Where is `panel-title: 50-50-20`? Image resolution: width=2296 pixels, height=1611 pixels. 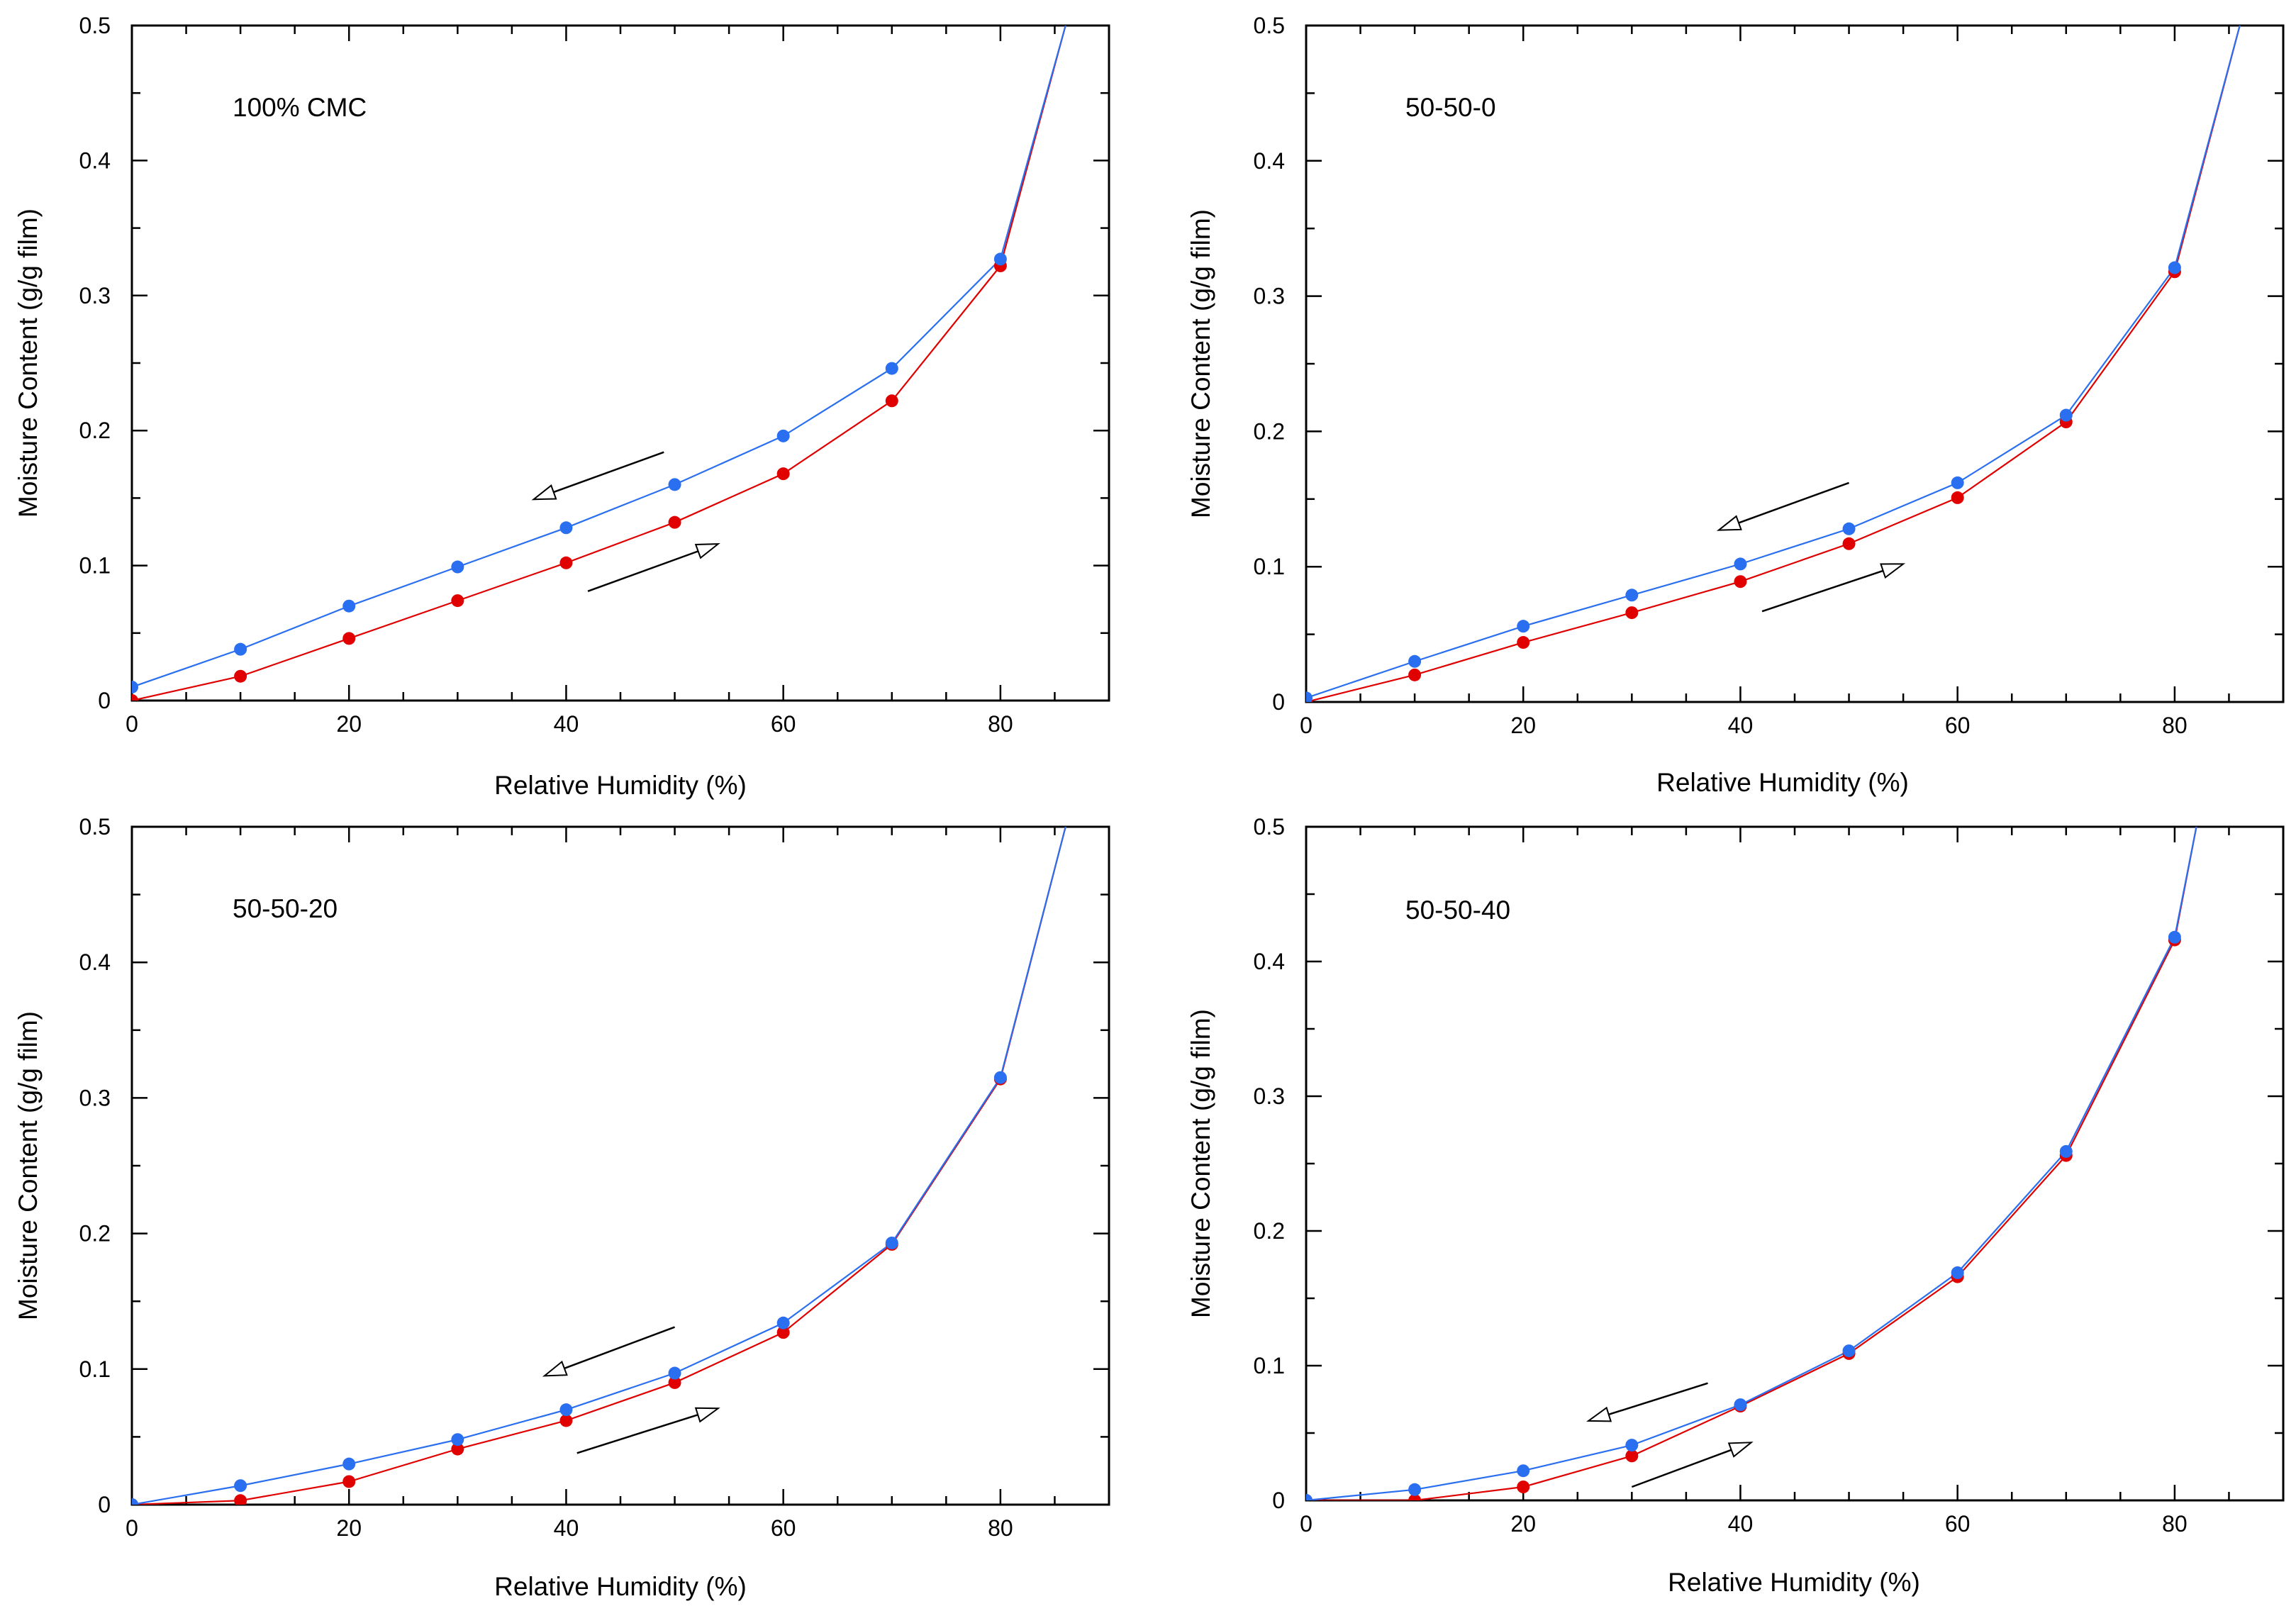
panel-title: 50-50-20 is located at coordinates (285, 909).